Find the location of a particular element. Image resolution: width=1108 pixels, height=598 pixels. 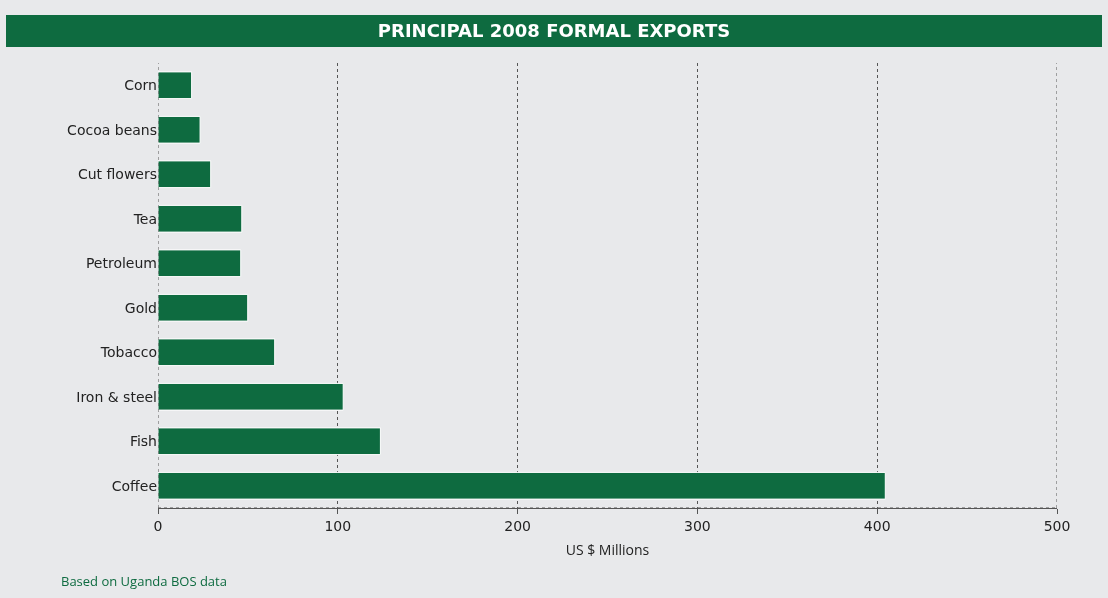

y-tick-label: Cocoa beans is located at coordinates (112, 129).